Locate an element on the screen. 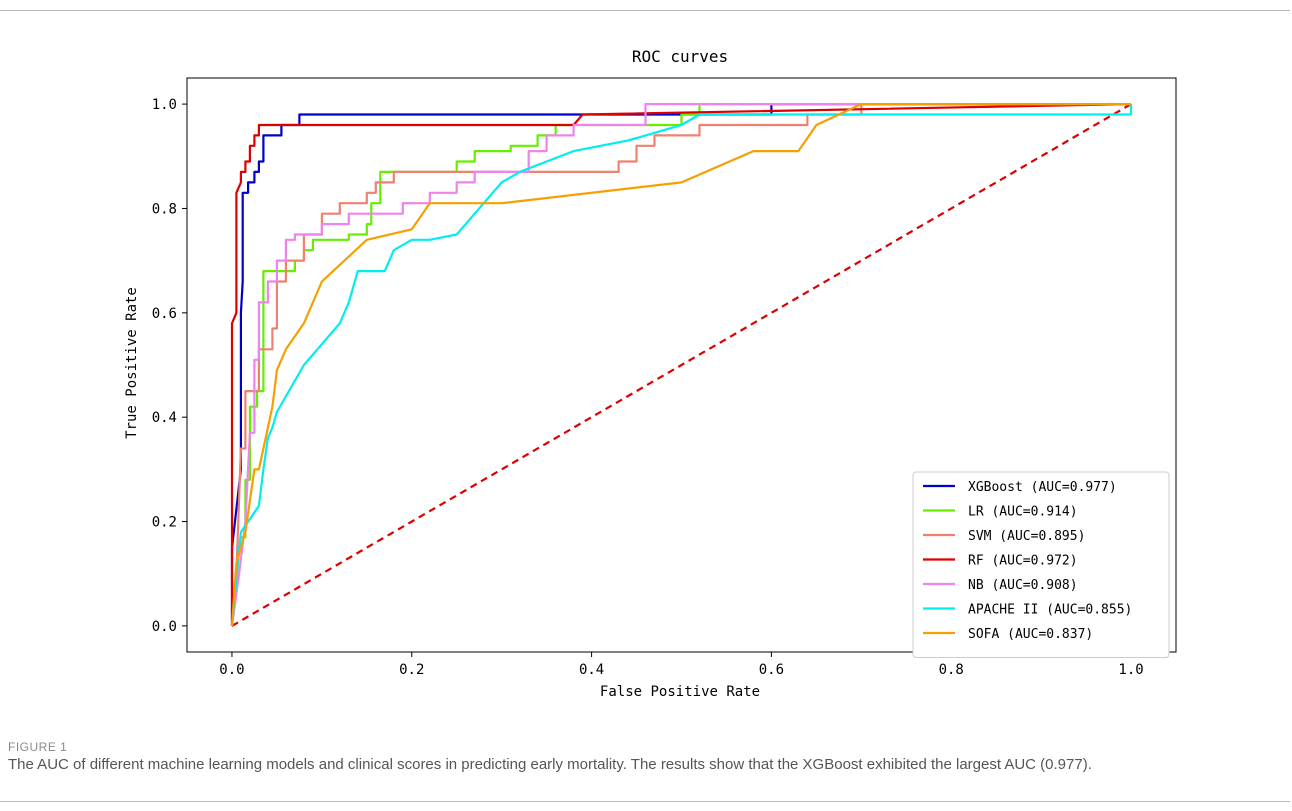 This screenshot has width=1292, height=811. legend-box is located at coordinates (1041, 564).